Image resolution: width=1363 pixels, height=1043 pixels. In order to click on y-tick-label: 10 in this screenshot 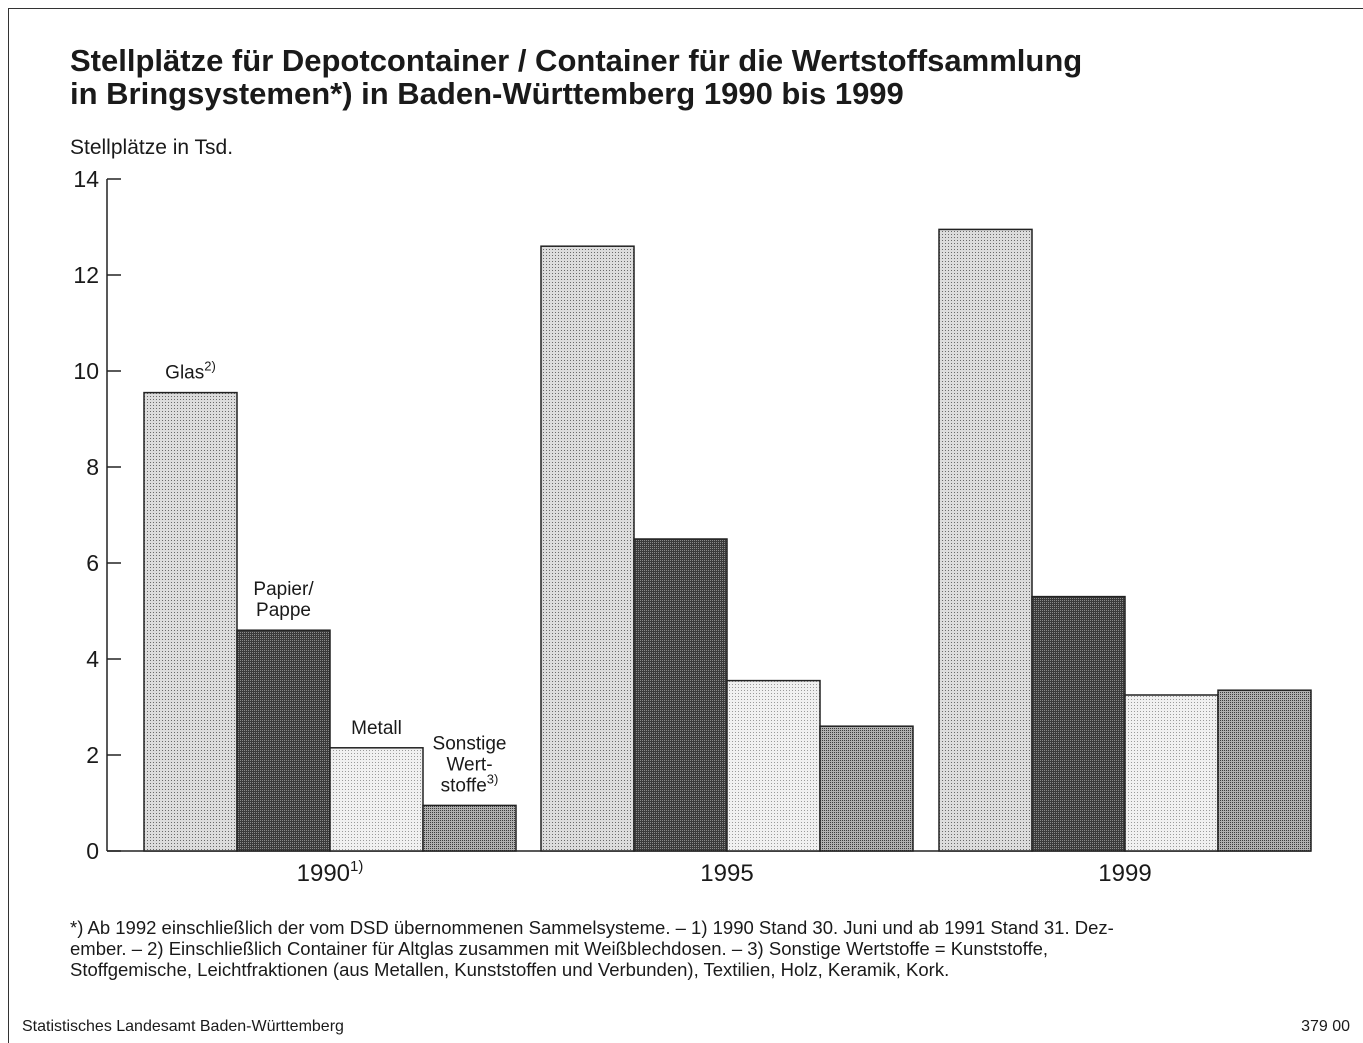, I will do `click(86, 371)`.